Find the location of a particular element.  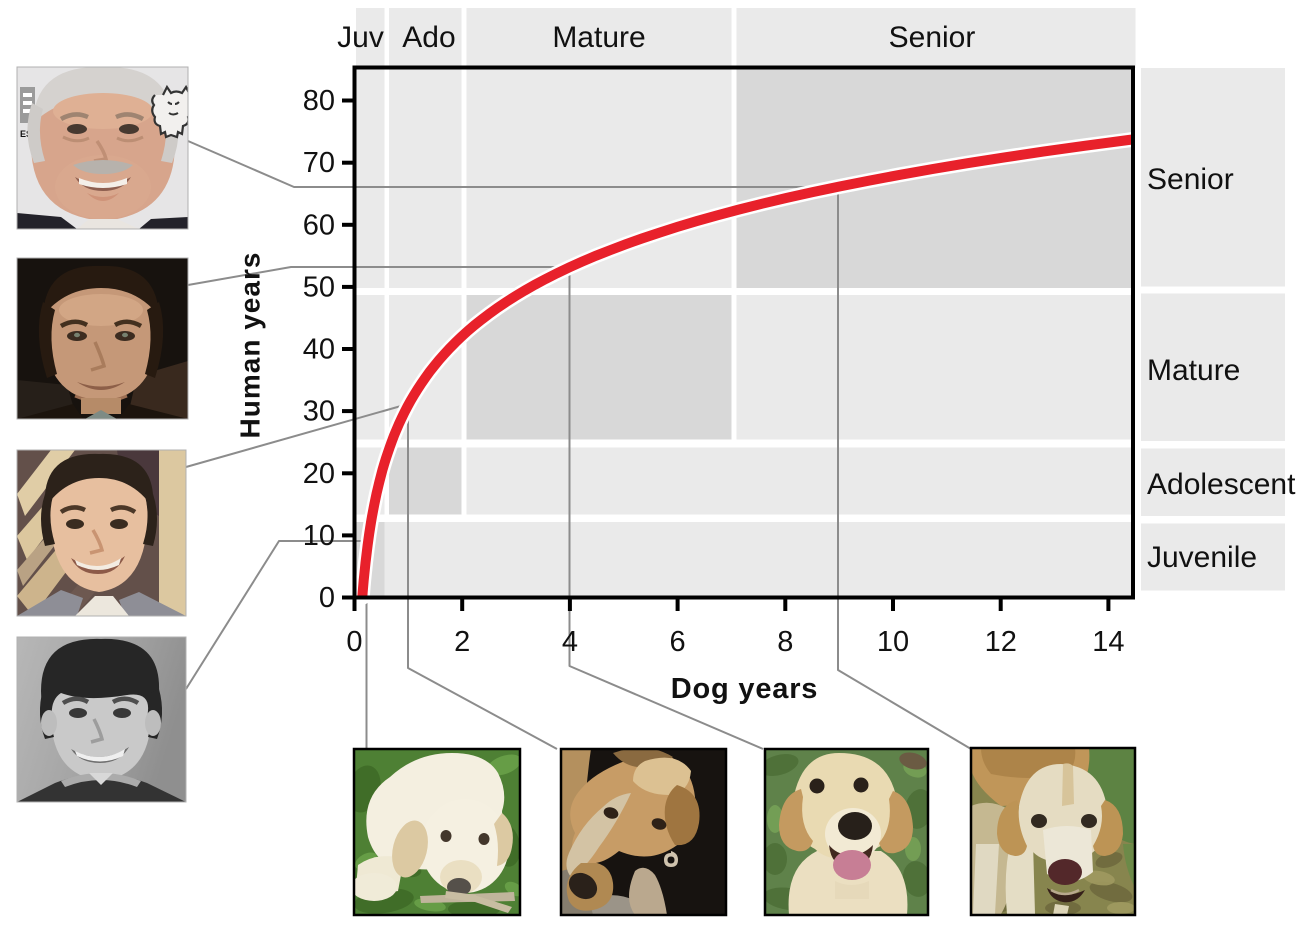

svg-text: 60 is located at coordinates (319, 225).